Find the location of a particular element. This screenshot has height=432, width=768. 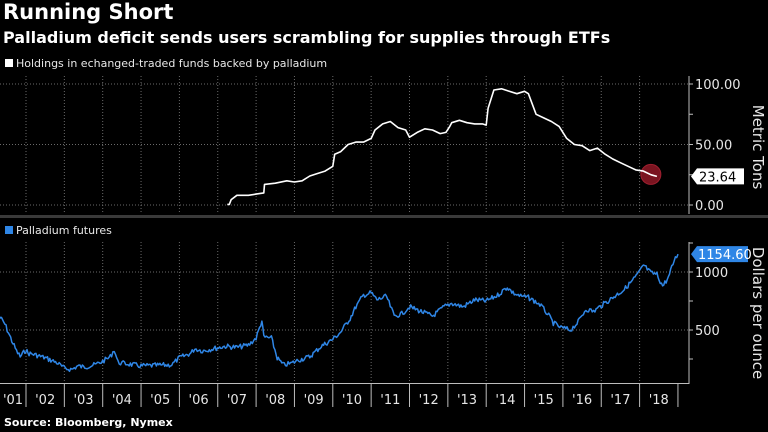

x-tick-label: '17 is located at coordinates (620, 400).